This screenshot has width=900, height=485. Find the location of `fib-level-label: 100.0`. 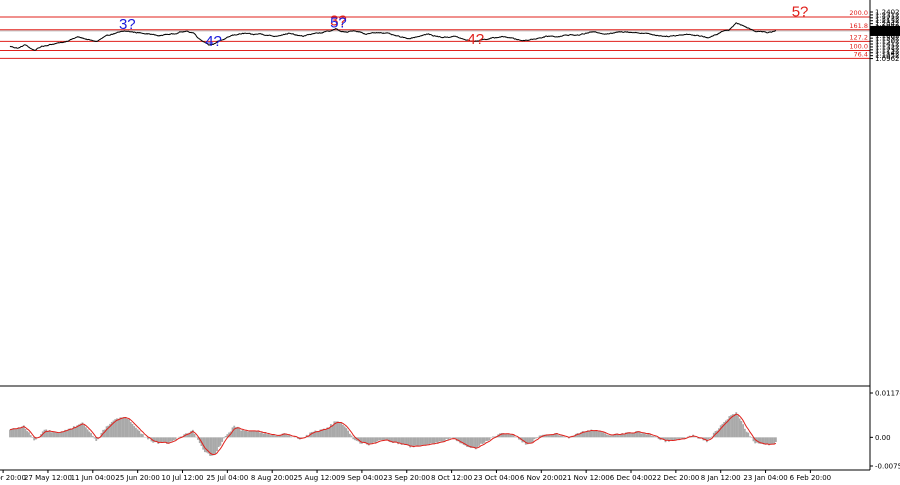

fib-level-label: 100.0 is located at coordinates (858, 46).